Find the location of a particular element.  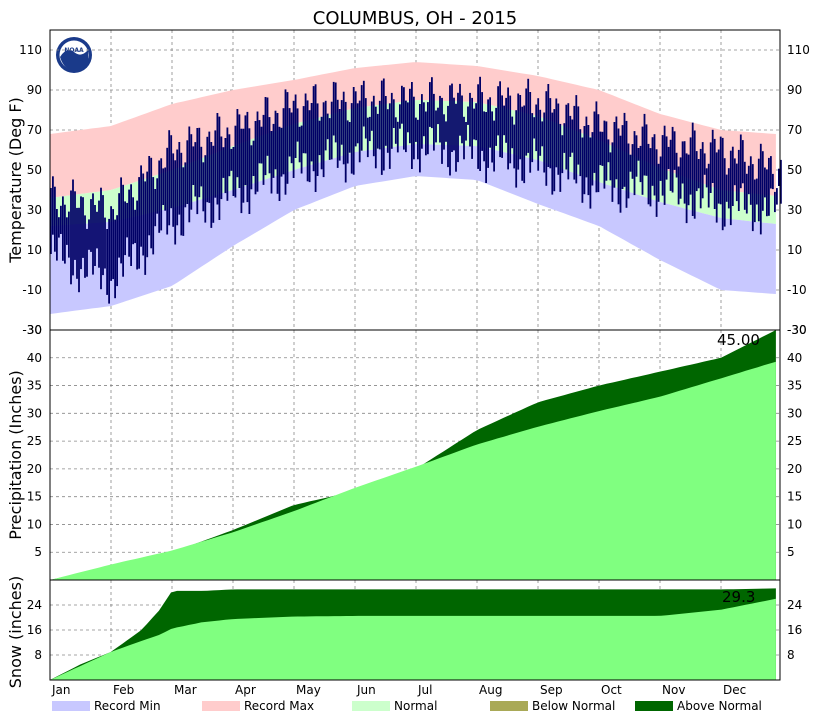

legend-item-record-min: Record Min is located at coordinates (106, 706).